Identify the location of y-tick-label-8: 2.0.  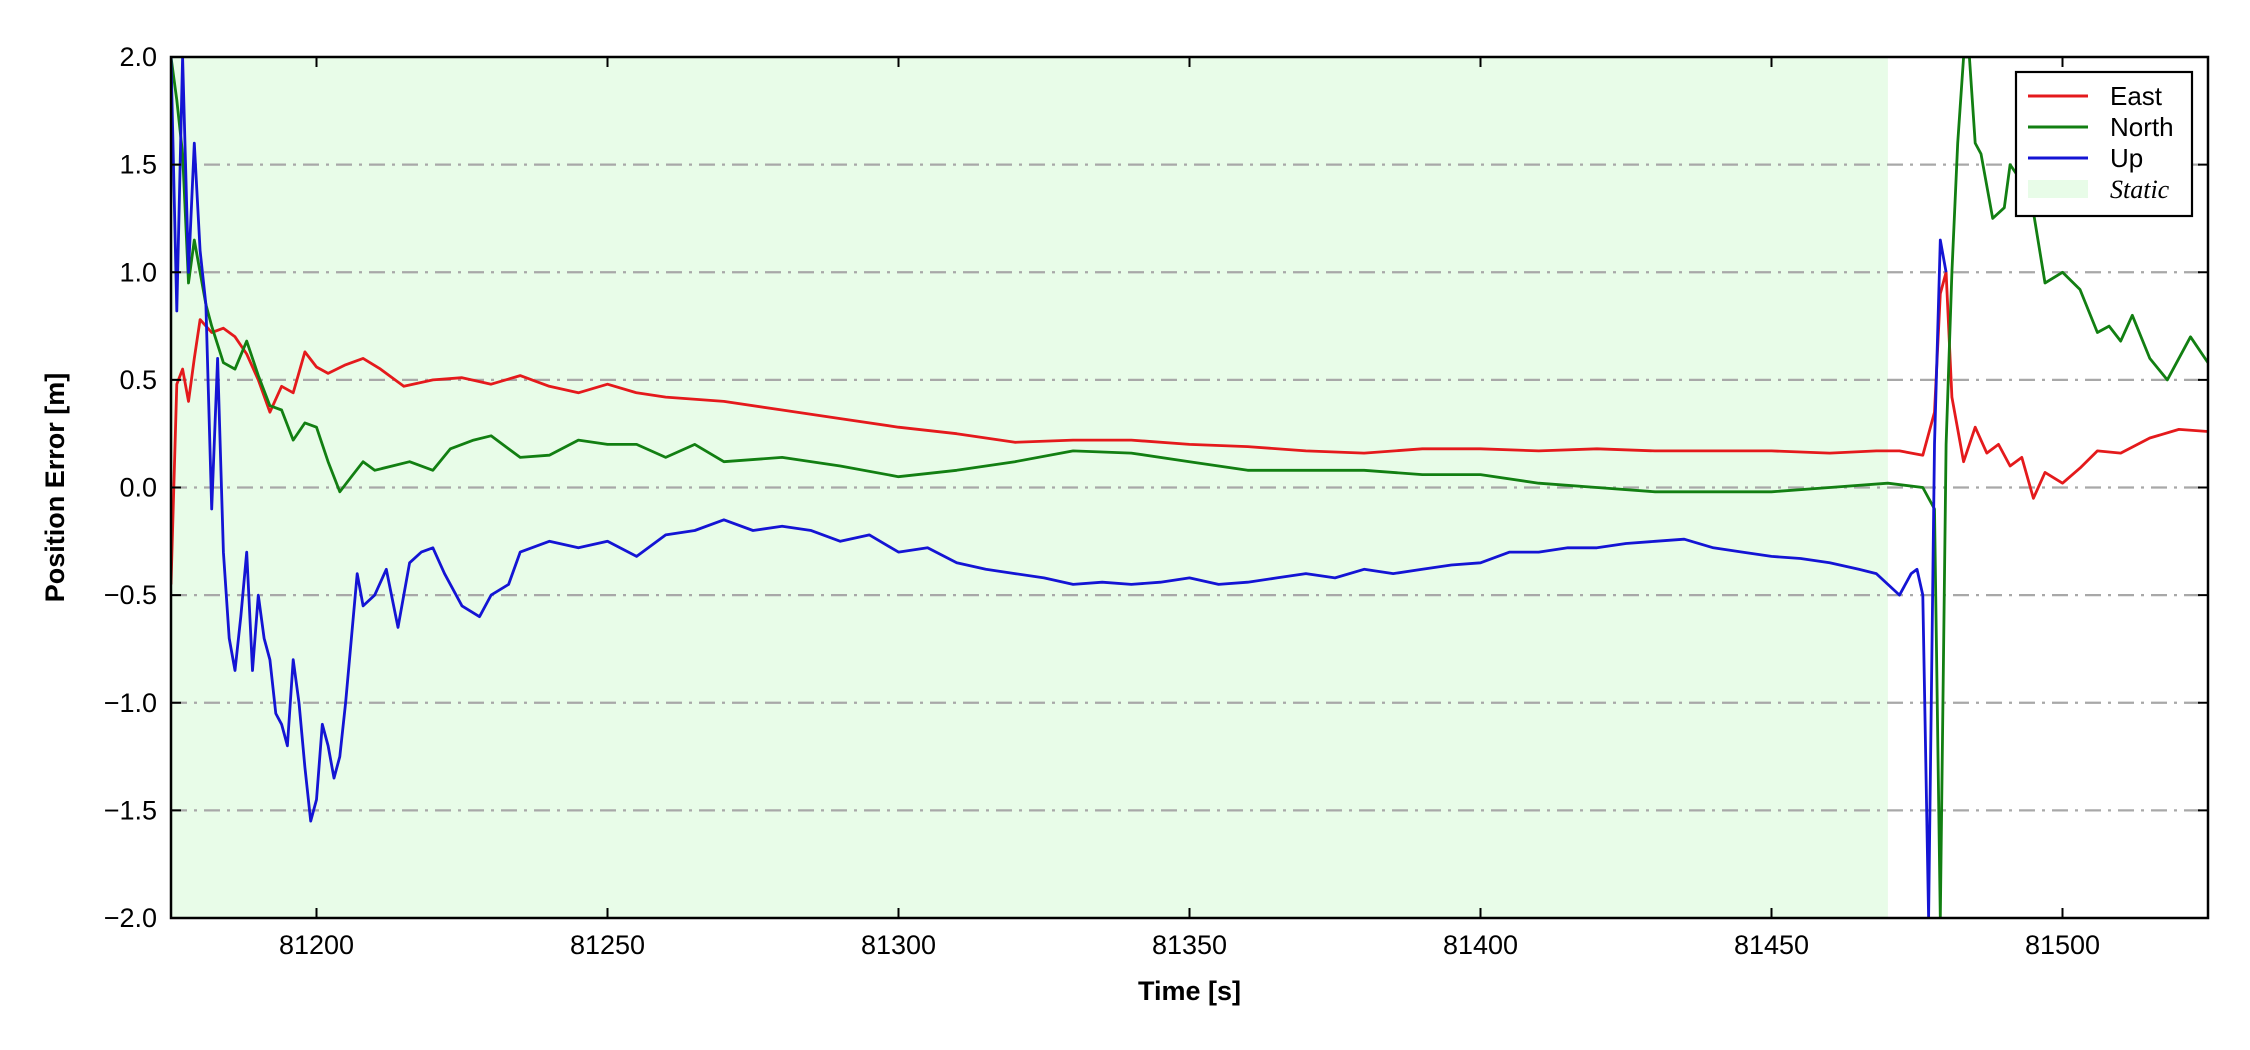
(138, 57).